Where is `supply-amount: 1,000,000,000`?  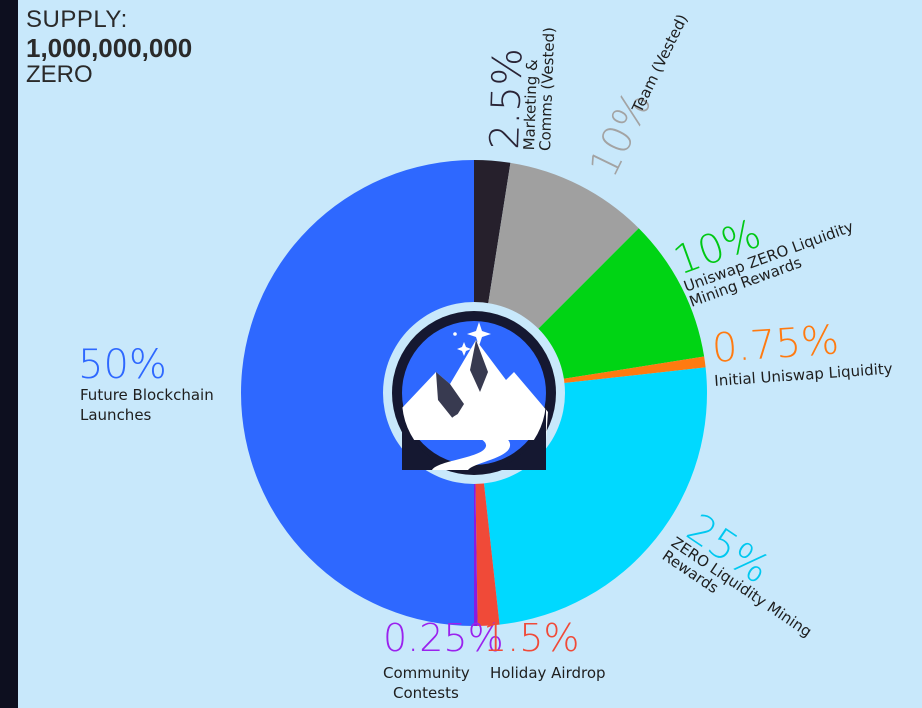 supply-amount: 1,000,000,000 is located at coordinates (109, 48).